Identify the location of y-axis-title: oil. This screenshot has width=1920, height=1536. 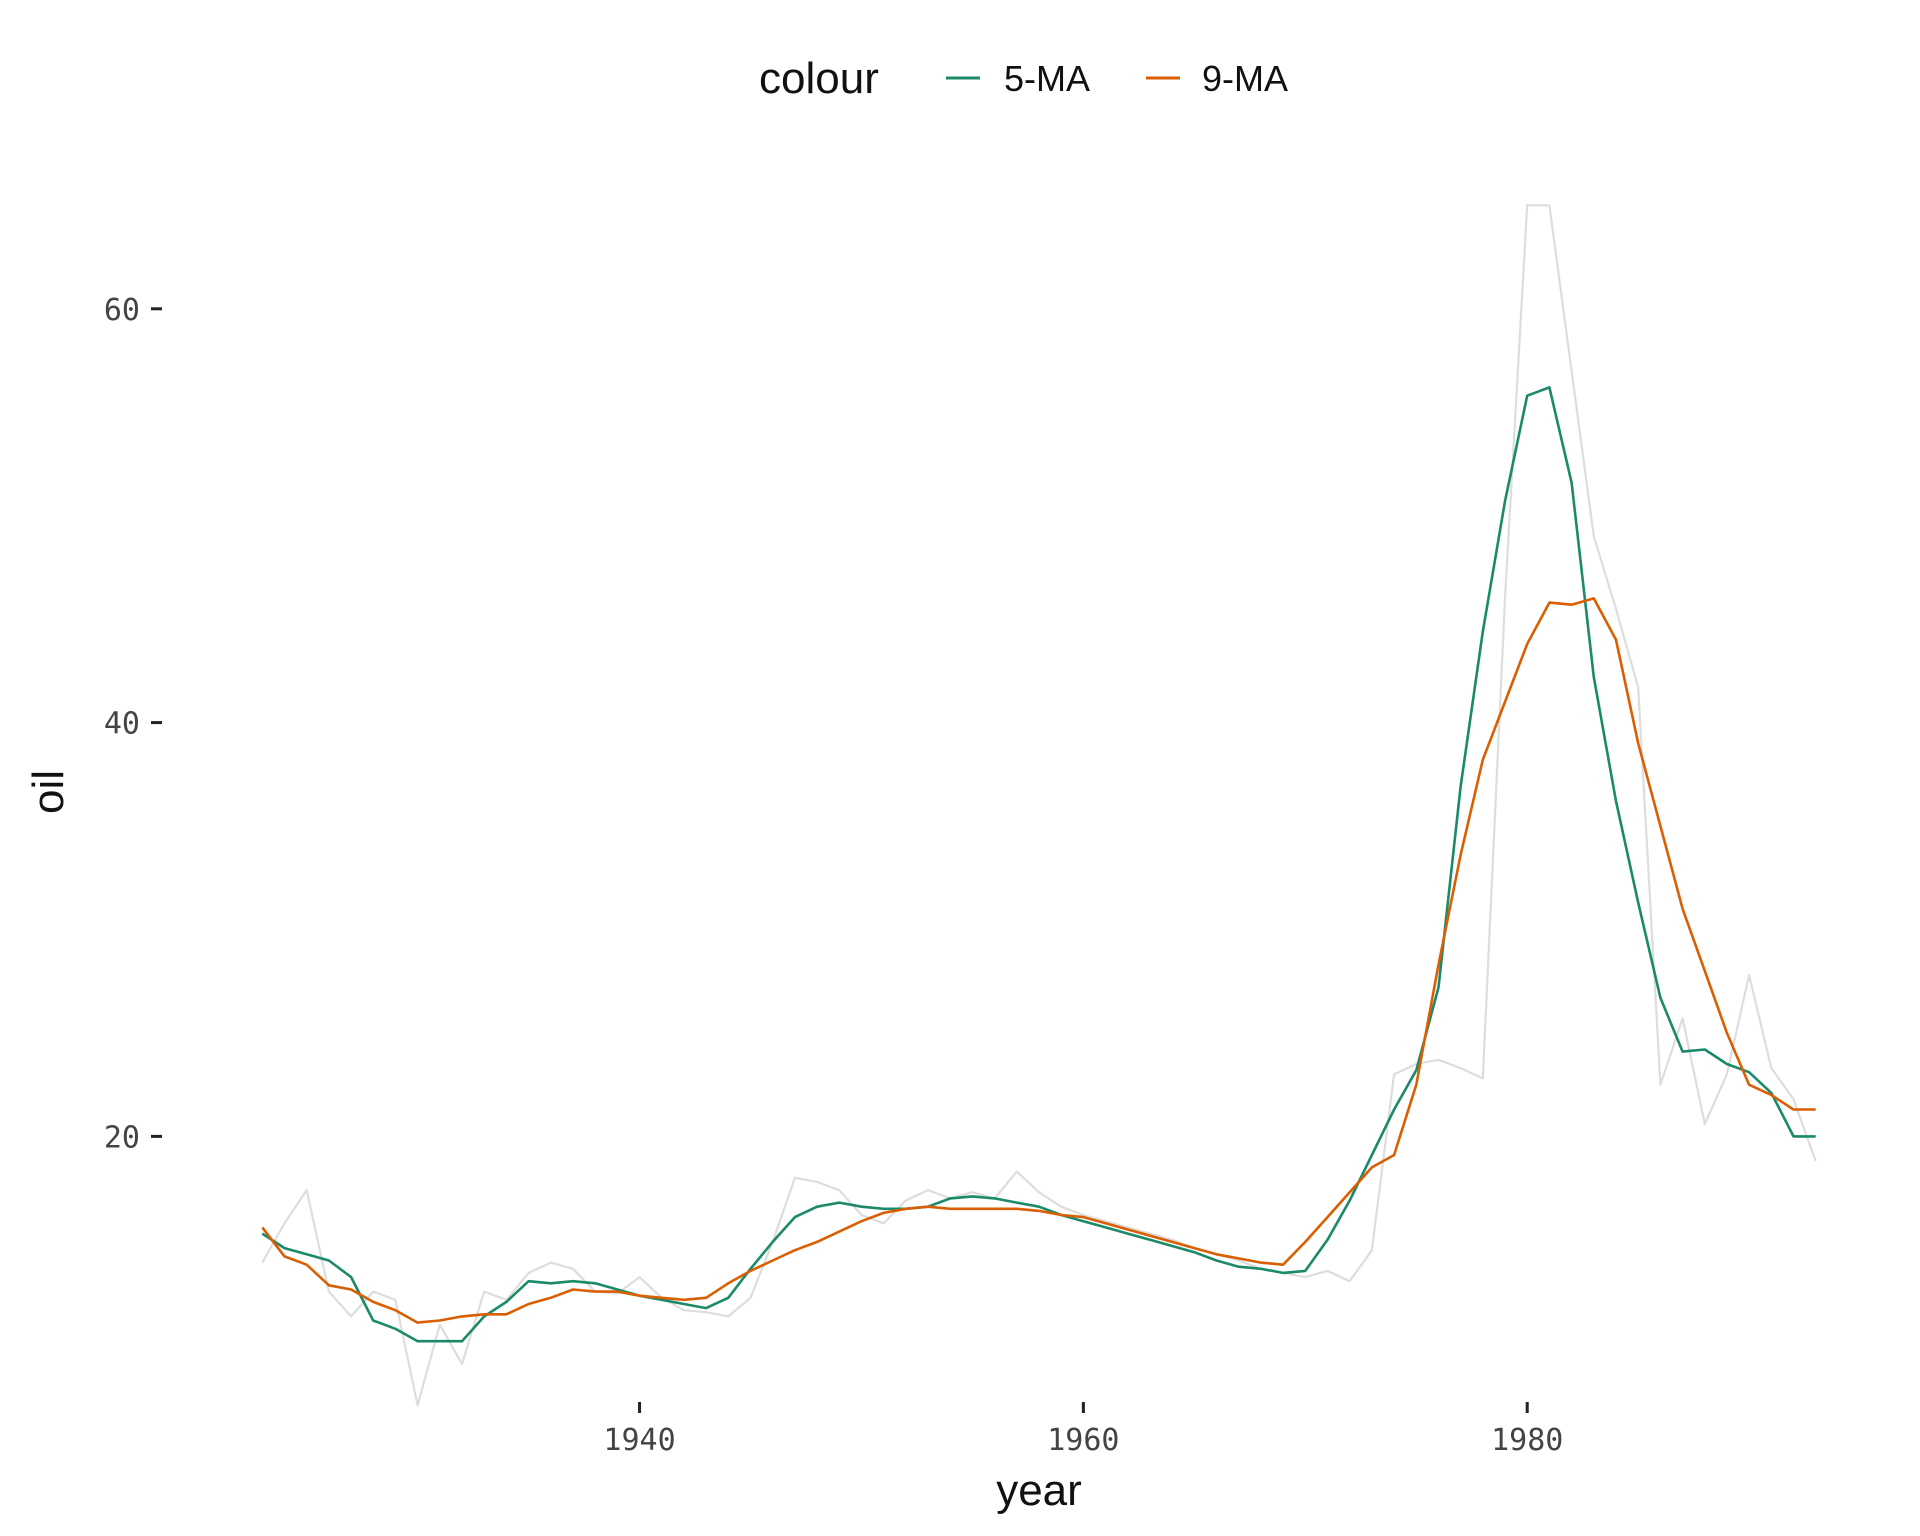
(48, 792).